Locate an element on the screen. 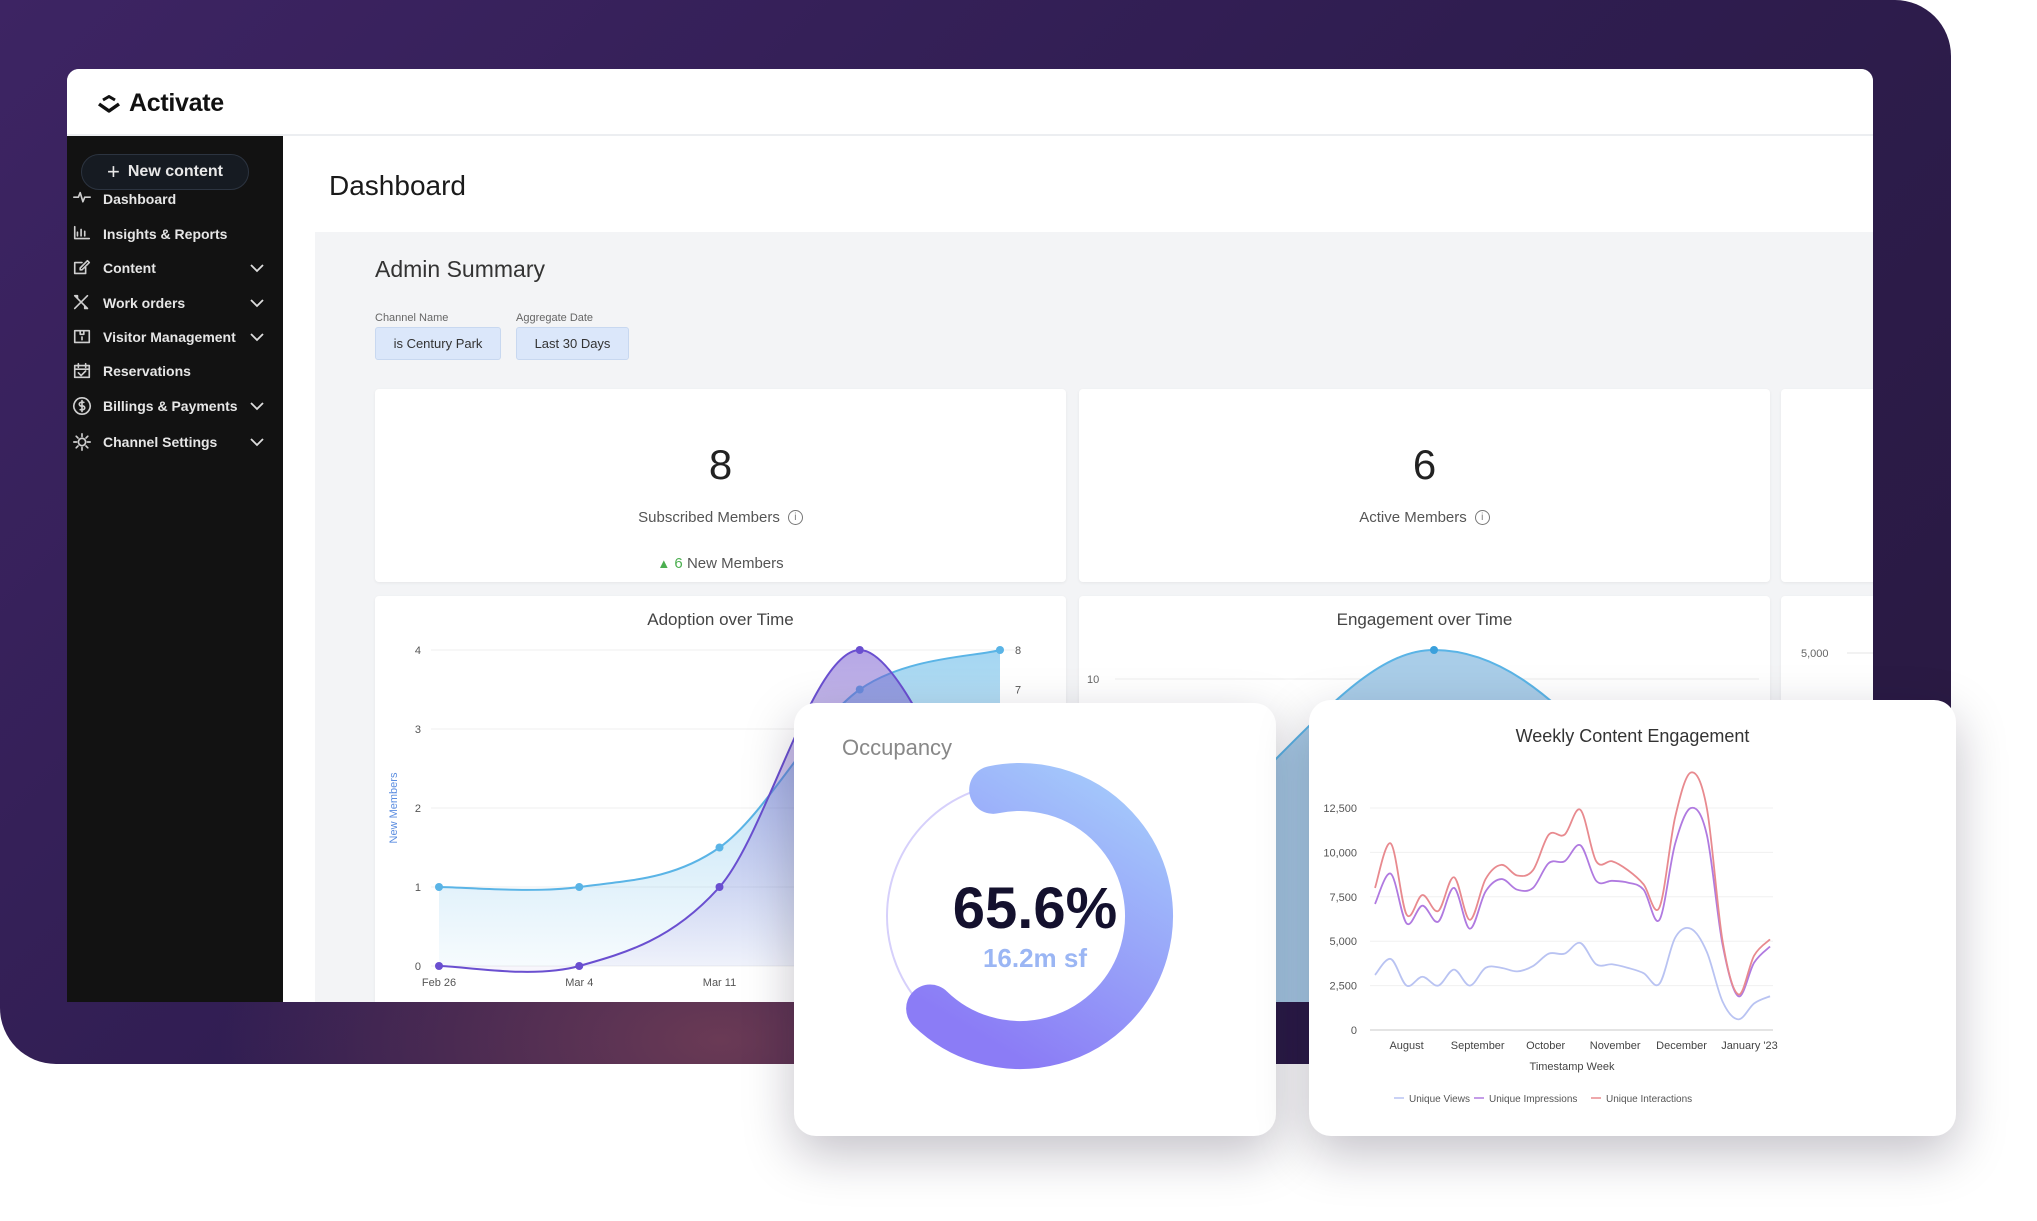 The height and width of the screenshot is (1221, 2037). app-logo: Activate is located at coordinates (160, 103).